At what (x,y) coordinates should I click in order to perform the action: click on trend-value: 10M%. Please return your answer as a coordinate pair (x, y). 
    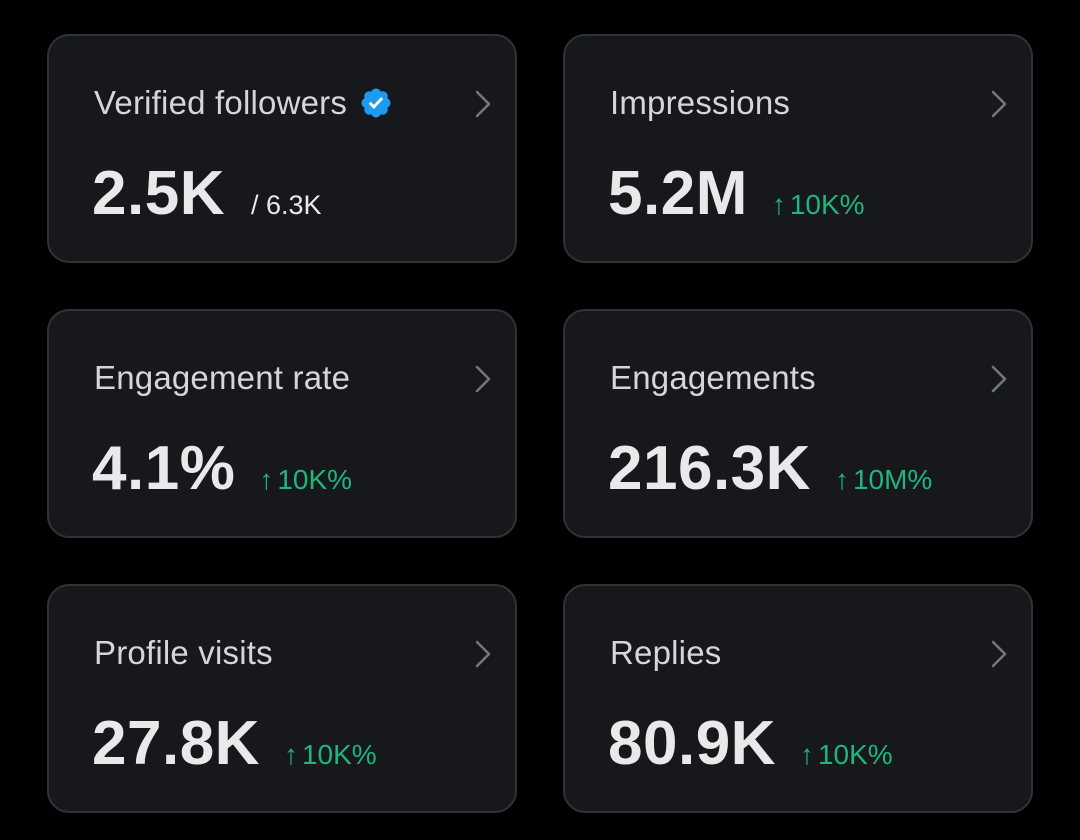
    Looking at the image, I should click on (892, 479).